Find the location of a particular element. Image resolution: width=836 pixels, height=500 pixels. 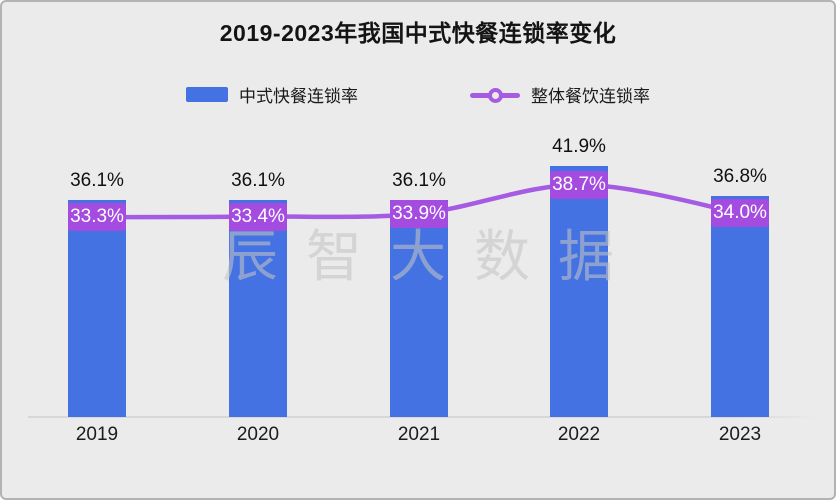

line-marker-icon is located at coordinates (495, 95).